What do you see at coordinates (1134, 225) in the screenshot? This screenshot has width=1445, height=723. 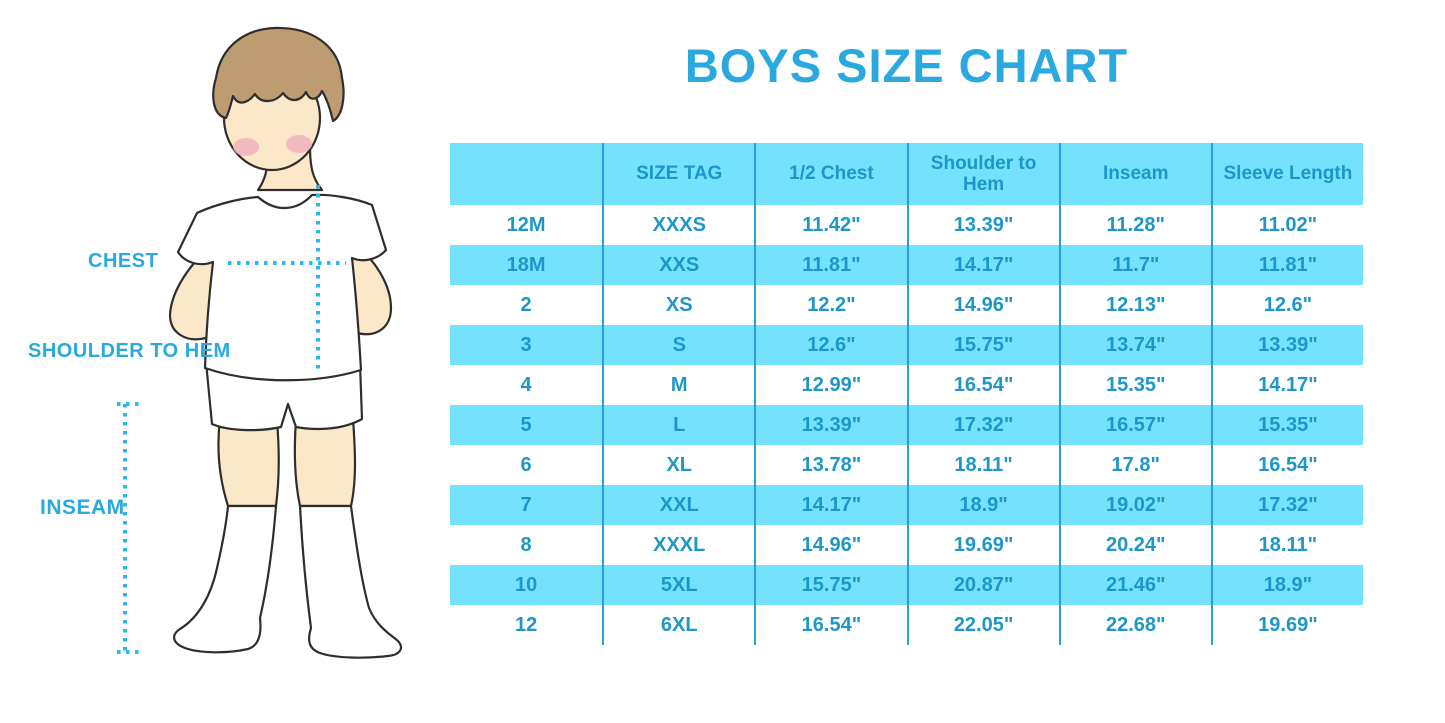 I see `table-cell: 11.28"` at bounding box center [1134, 225].